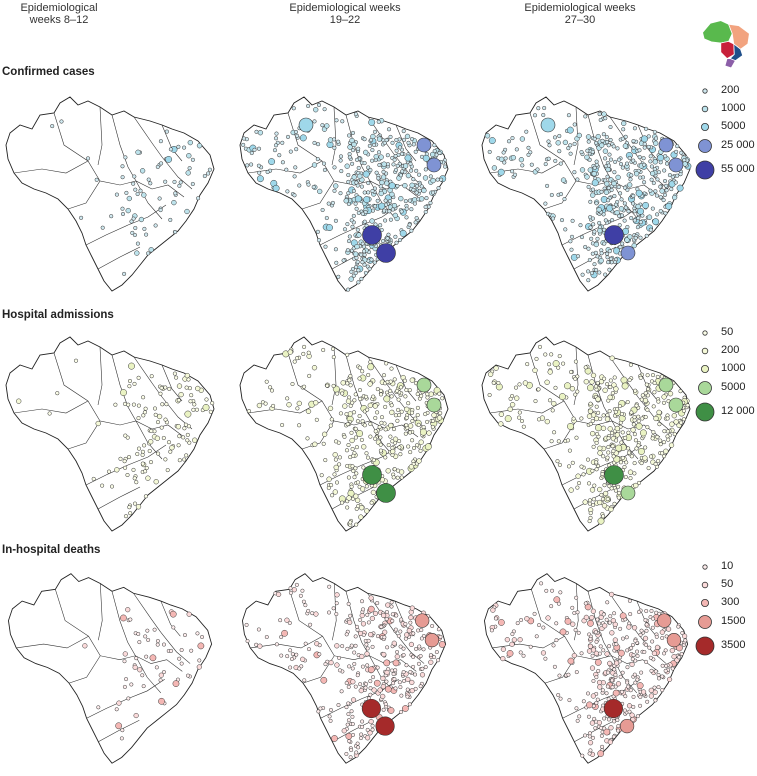 The image size is (757, 776). I want to click on hotspot-circle, so click(614, 235).